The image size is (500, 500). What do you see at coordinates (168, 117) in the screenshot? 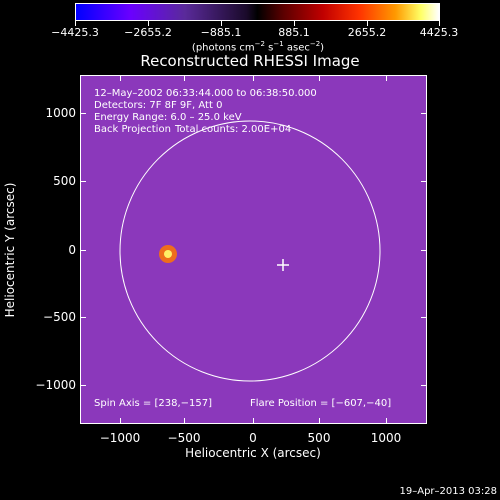
I see `energy-range: Energy Range: 6.0 – 25.0 keV` at bounding box center [168, 117].